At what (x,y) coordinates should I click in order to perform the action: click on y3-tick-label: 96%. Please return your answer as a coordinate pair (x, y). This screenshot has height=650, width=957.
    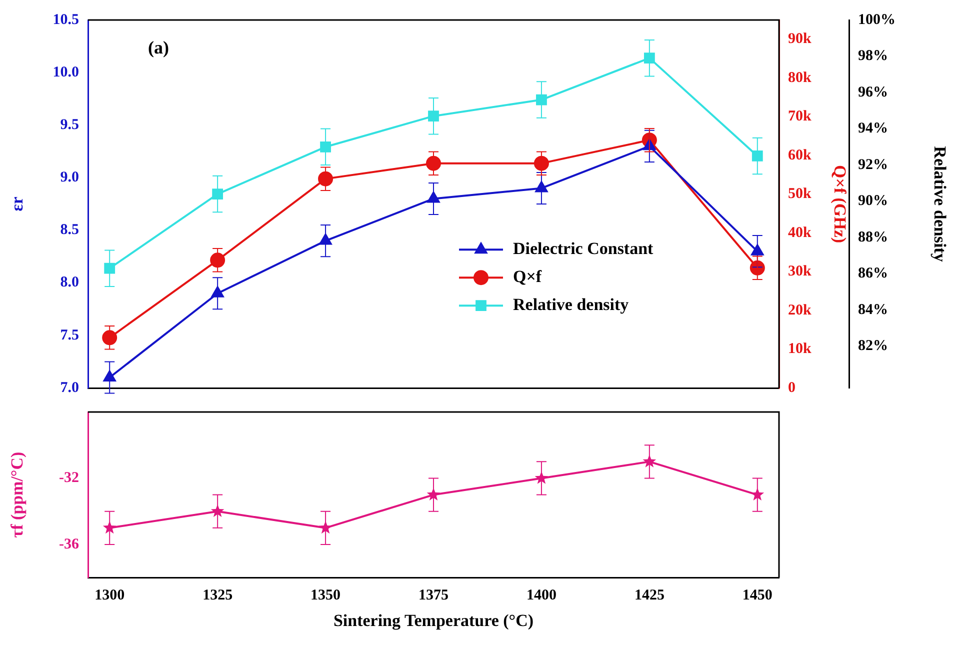
    Looking at the image, I should click on (873, 92).